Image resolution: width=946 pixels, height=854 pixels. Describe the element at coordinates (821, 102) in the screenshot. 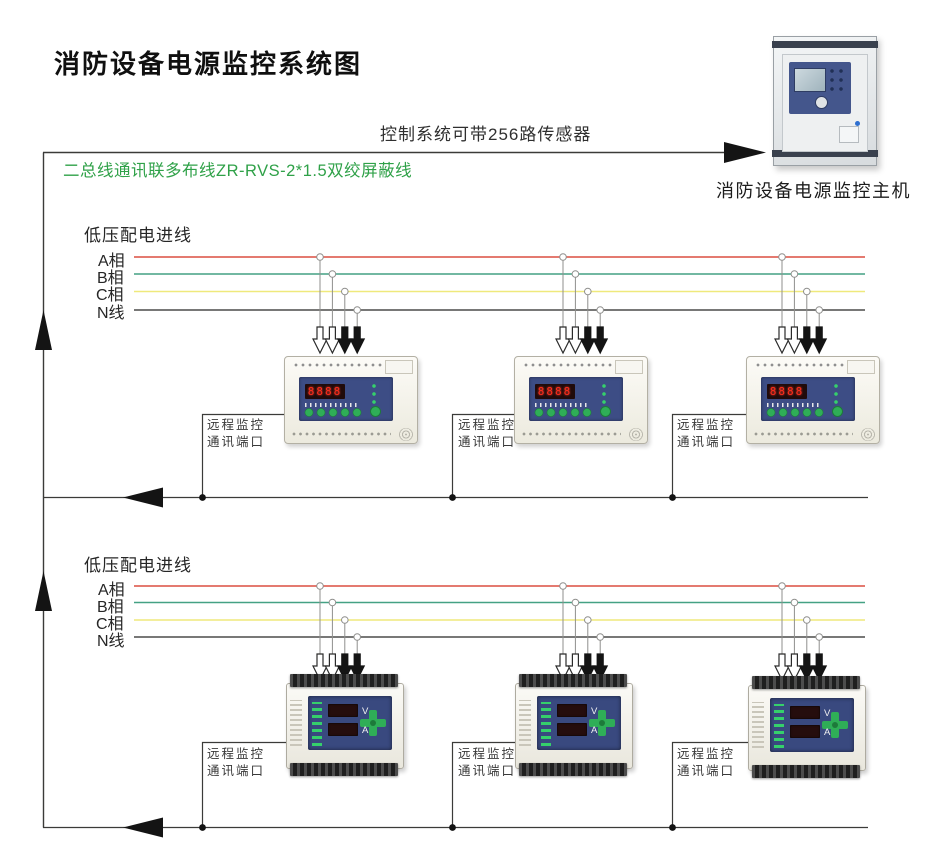

I see `host-knob` at that location.